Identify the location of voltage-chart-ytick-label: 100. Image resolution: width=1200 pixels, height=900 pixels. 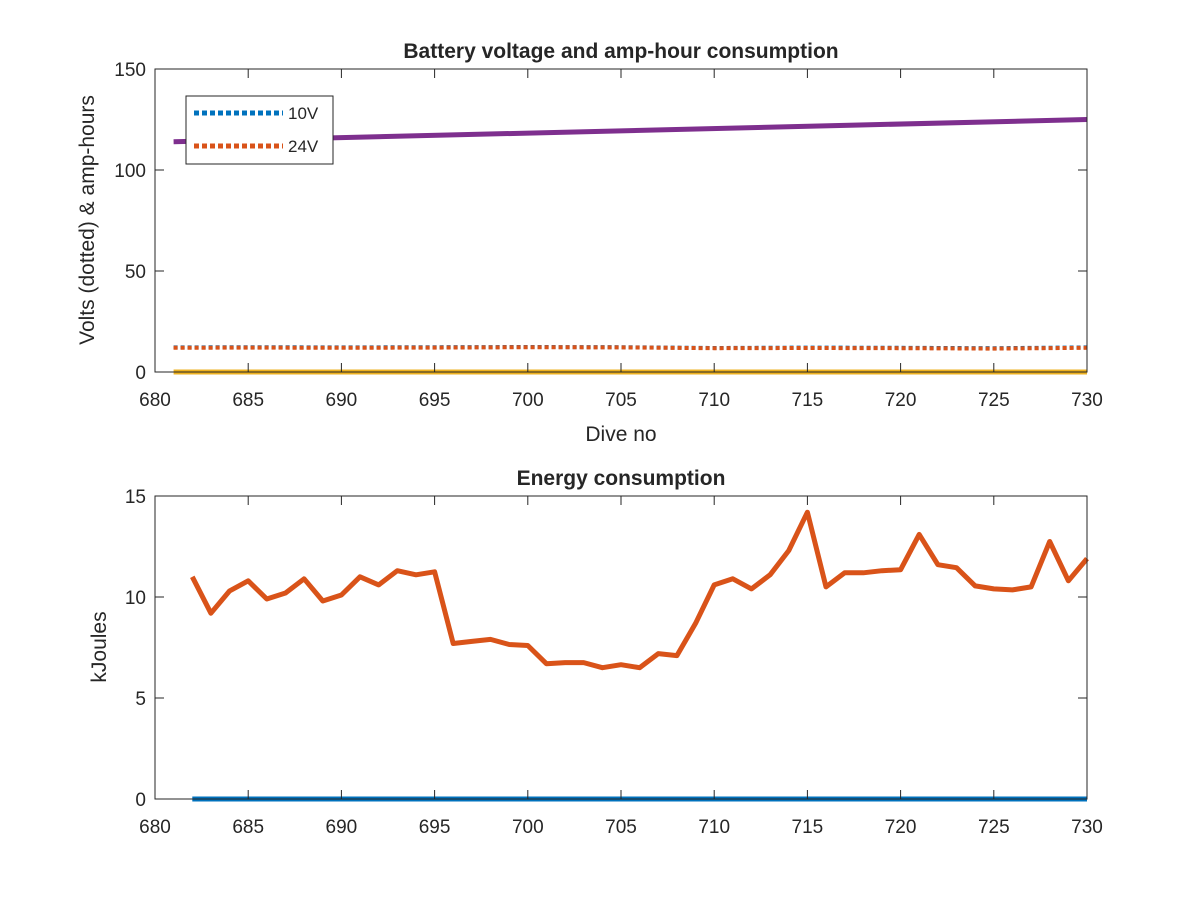
(130, 171).